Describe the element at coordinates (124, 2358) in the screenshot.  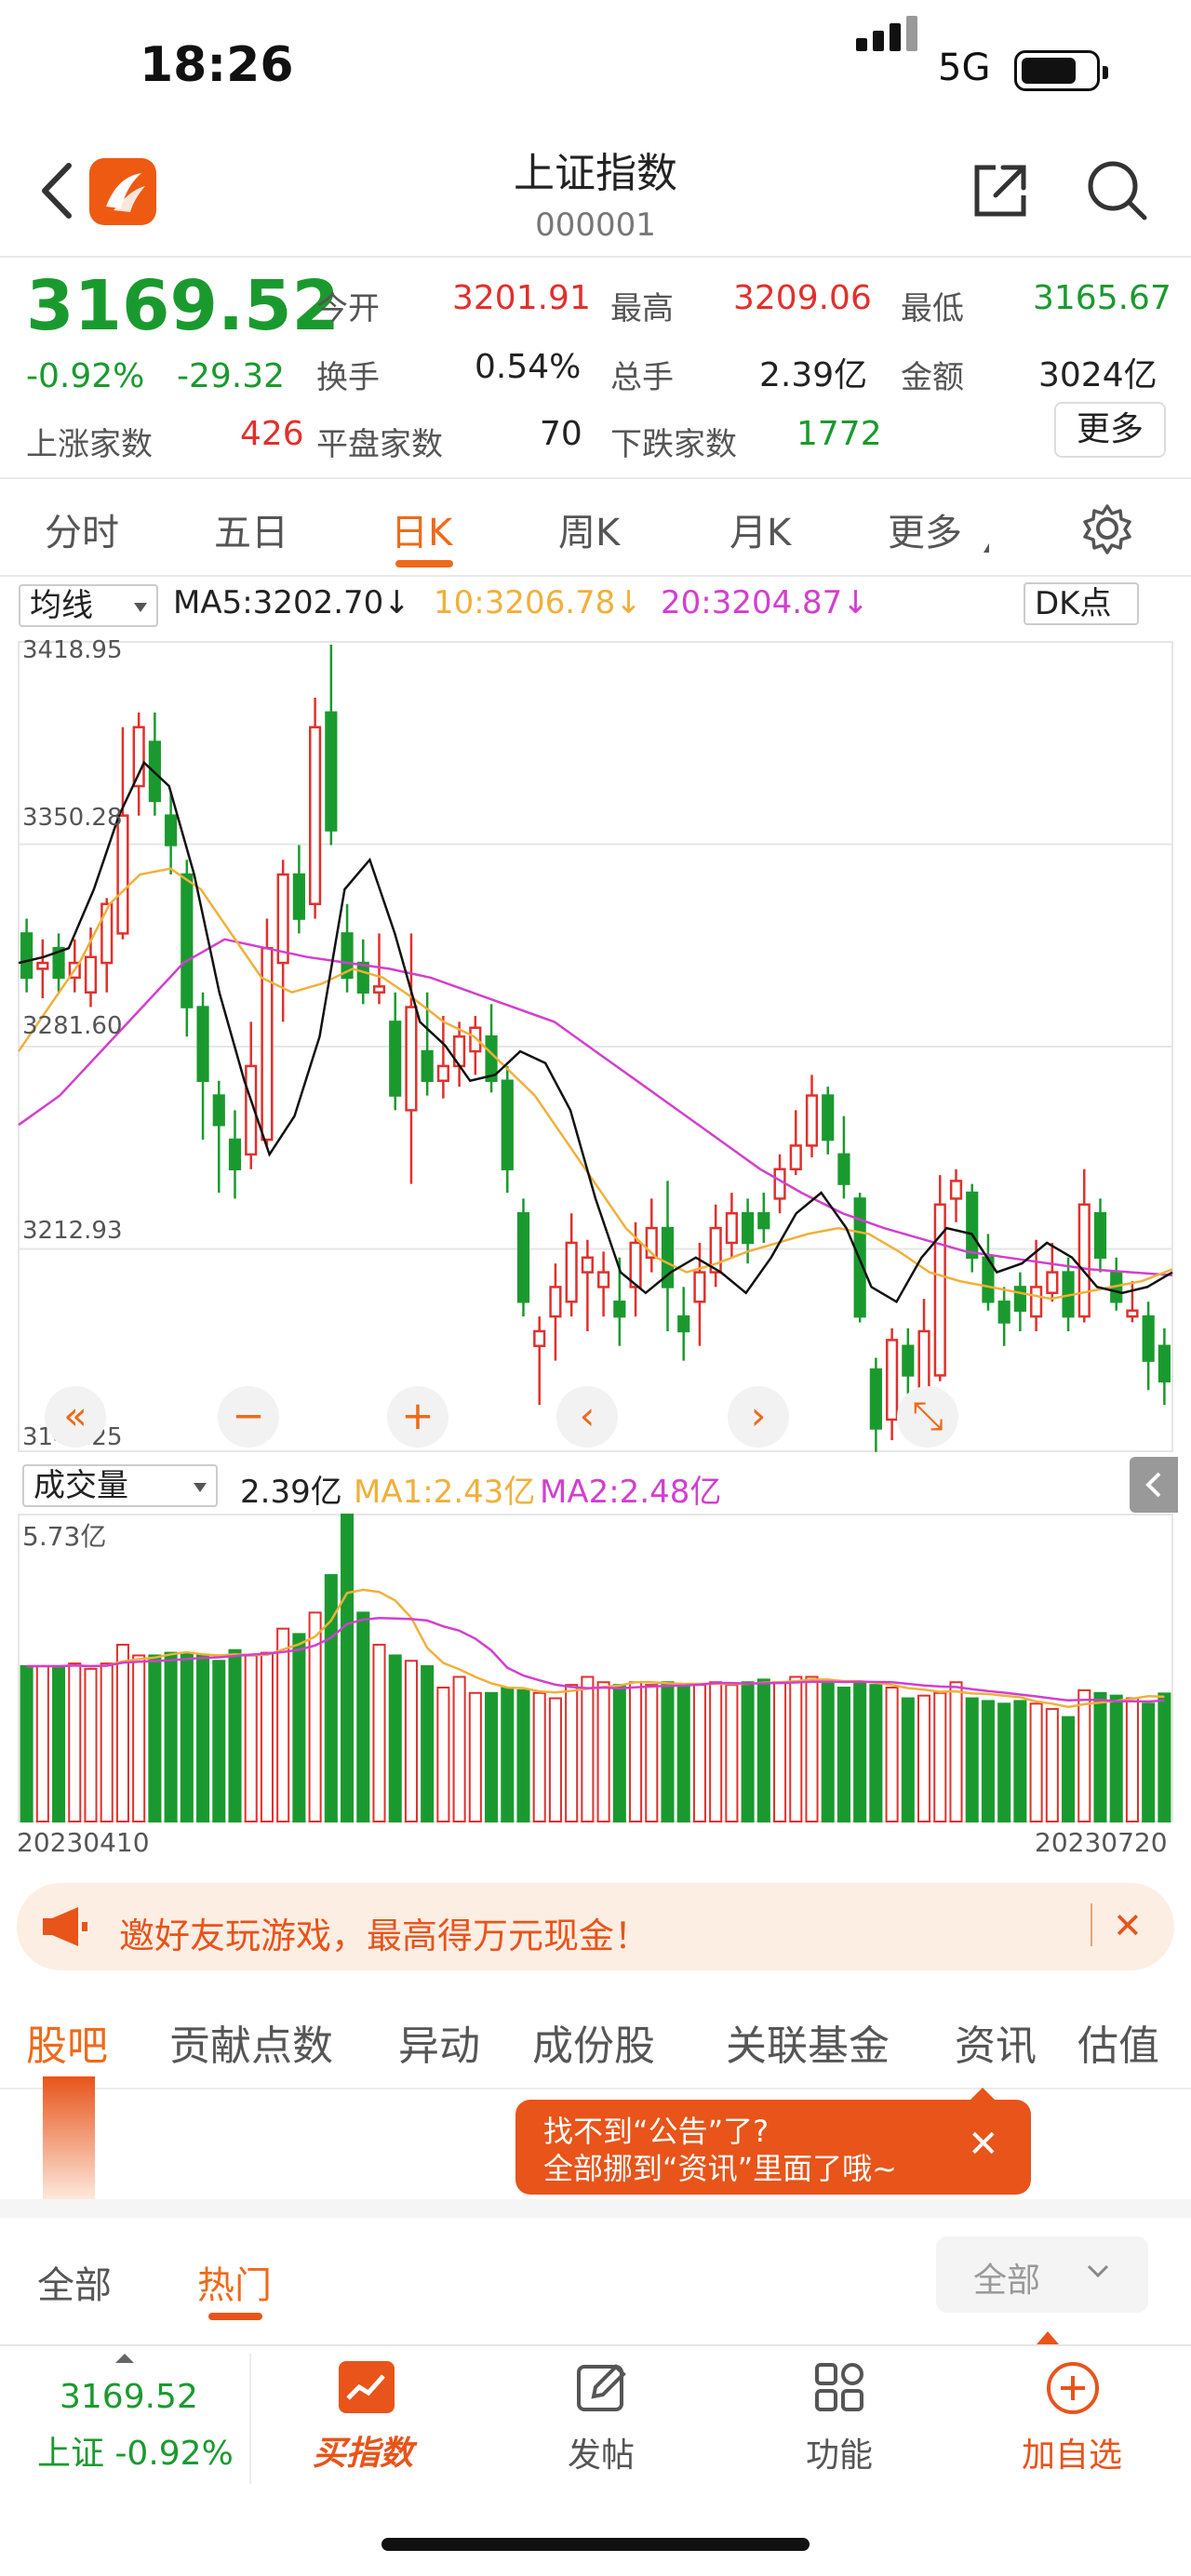
I see `expand-up-icon` at that location.